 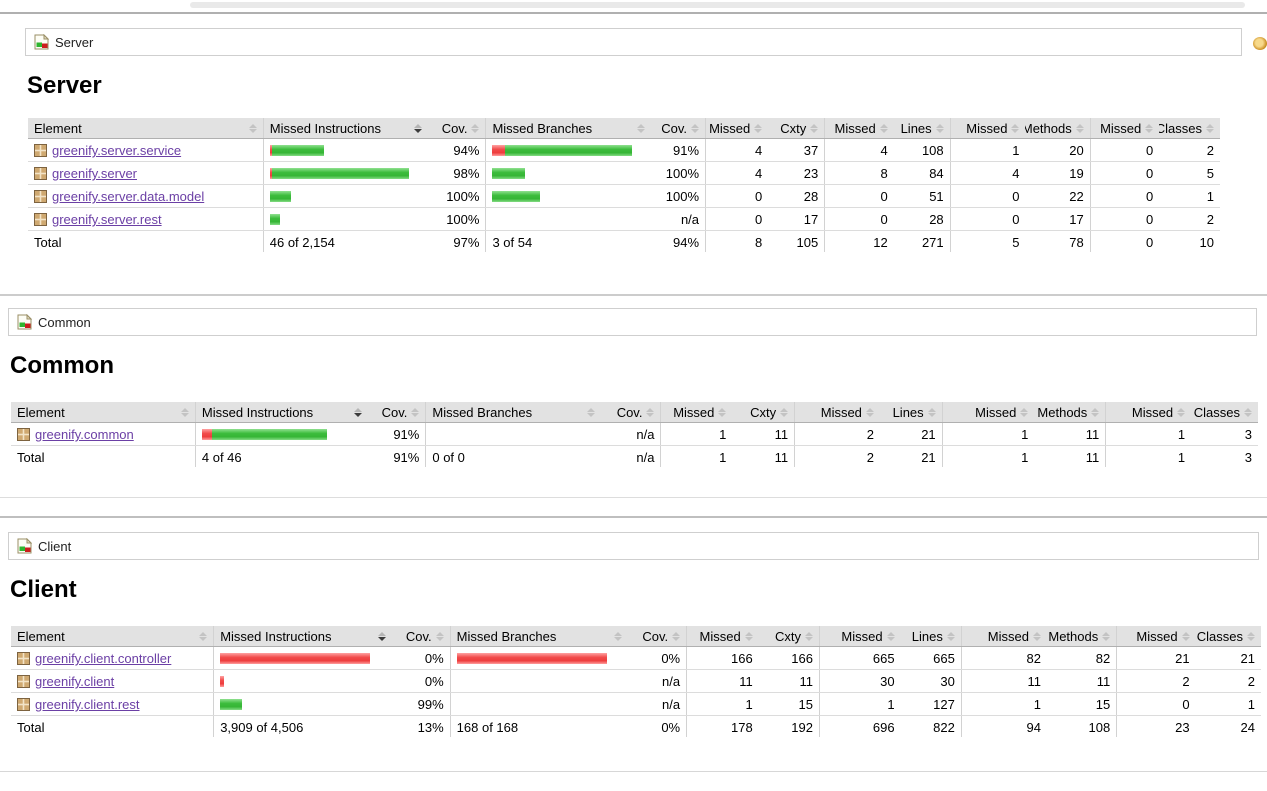 What do you see at coordinates (1003, 658) in the screenshot?
I see `counter-cell: 82` at bounding box center [1003, 658].